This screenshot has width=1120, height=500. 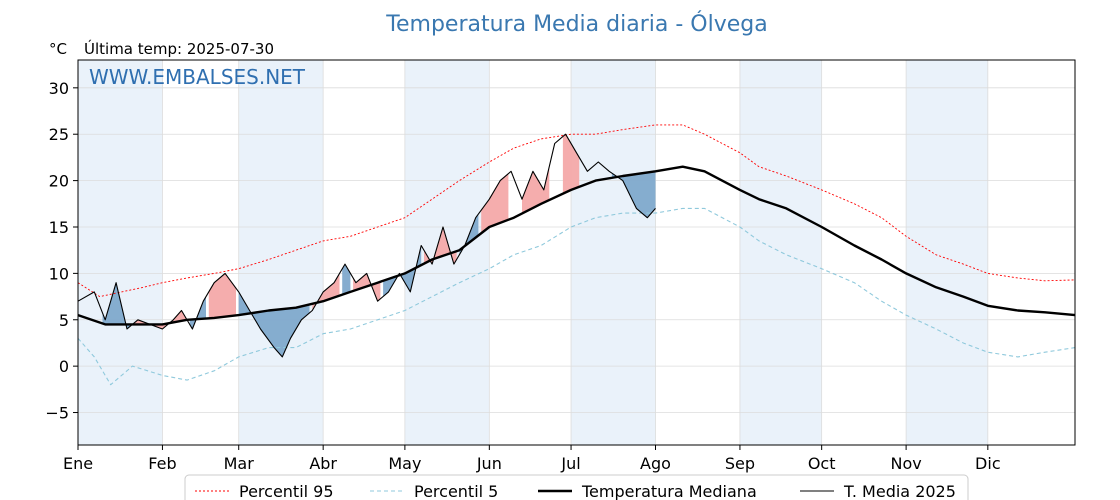 What do you see at coordinates (286, 491) in the screenshot?
I see `legend-label-p95: Percentil 95` at bounding box center [286, 491].